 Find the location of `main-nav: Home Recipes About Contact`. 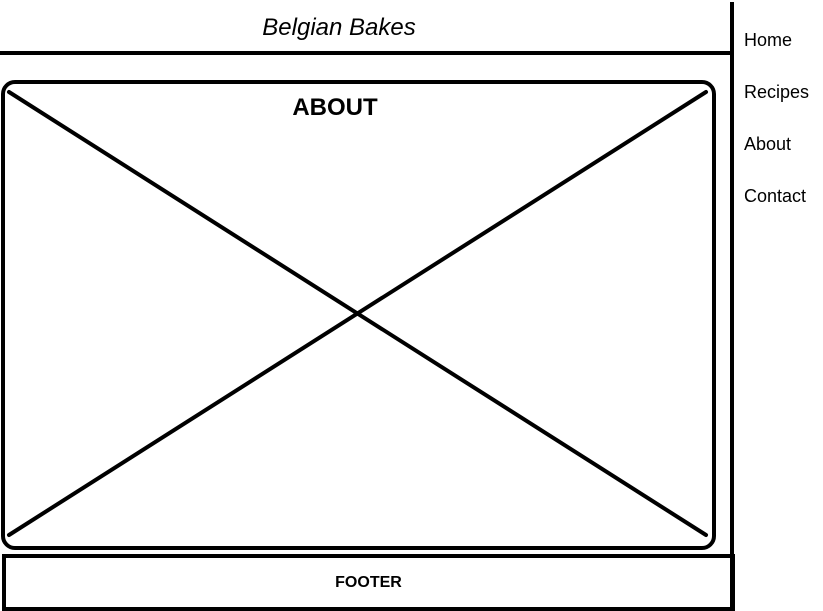

main-nav: Home Recipes About Contact is located at coordinates (782, 132).